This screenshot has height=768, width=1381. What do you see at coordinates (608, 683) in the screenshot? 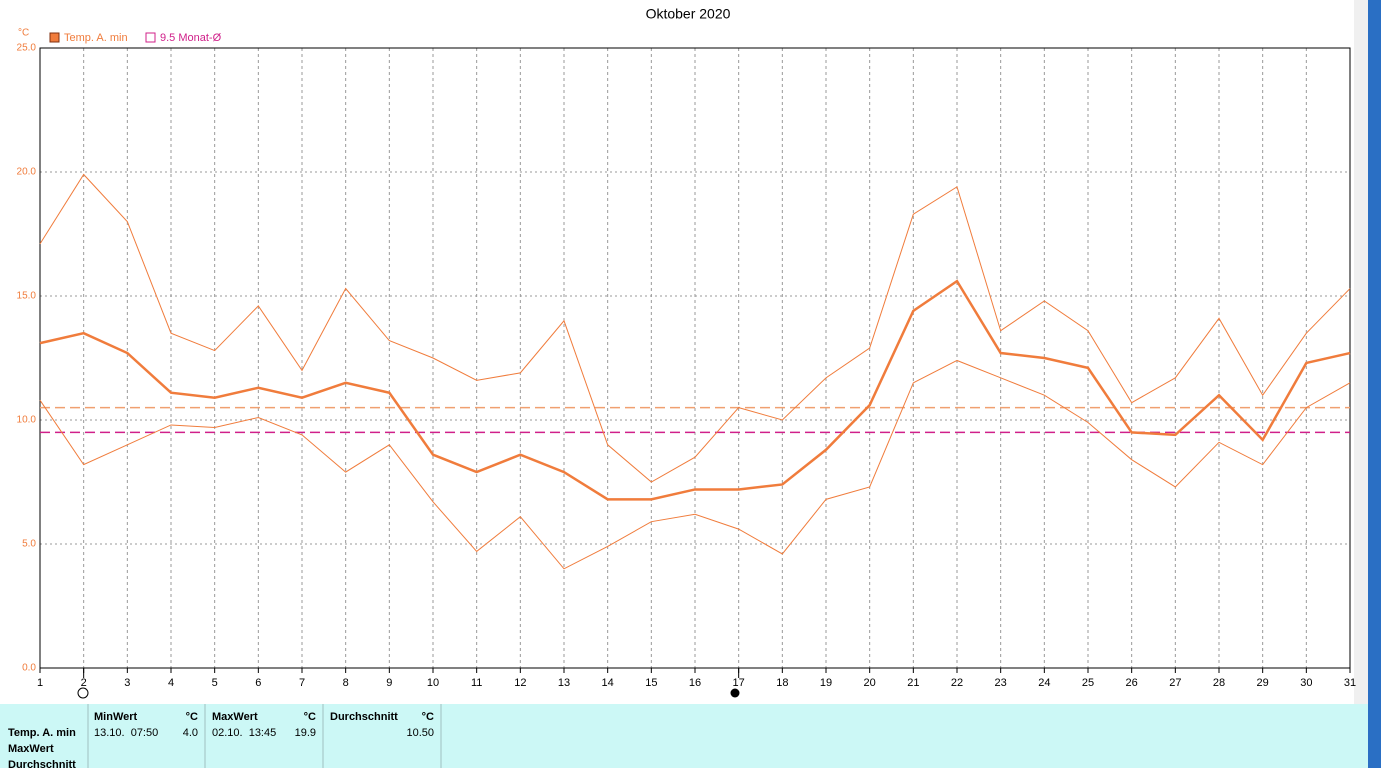
I see `x-tick-label: 14` at bounding box center [608, 683].